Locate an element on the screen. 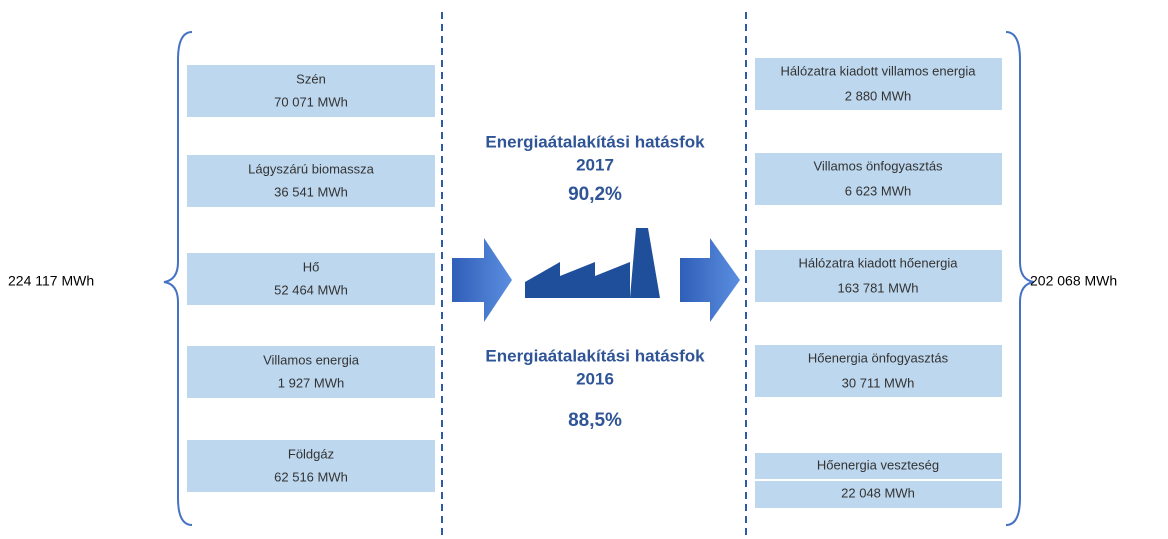  output-value: 2 880 MWh is located at coordinates (878, 95).